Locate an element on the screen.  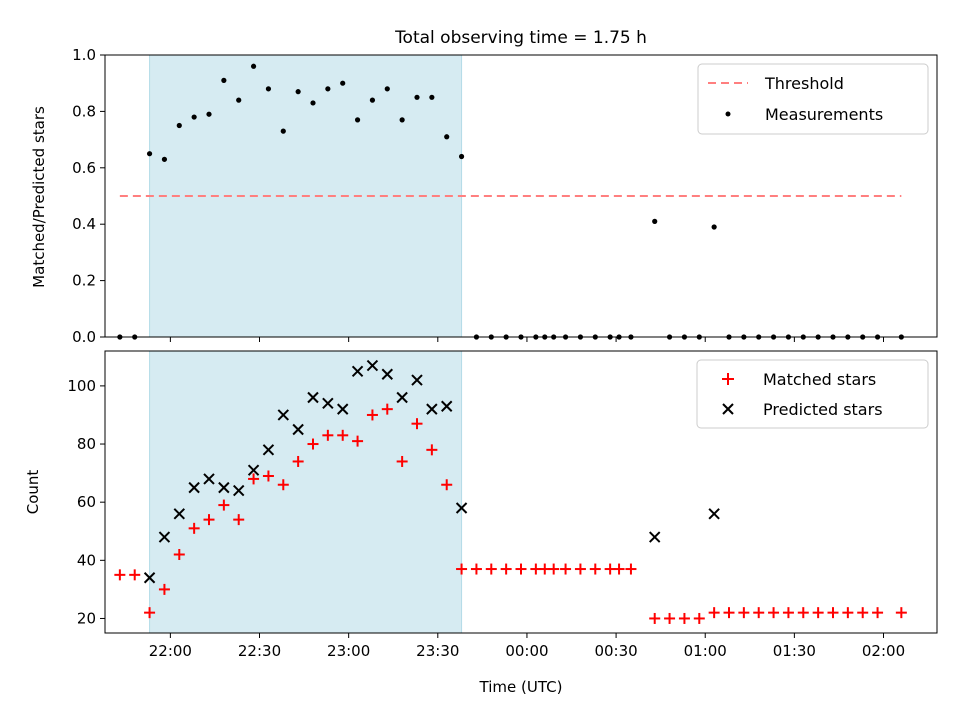
x-tick-label: 01:00 is located at coordinates (705, 651).